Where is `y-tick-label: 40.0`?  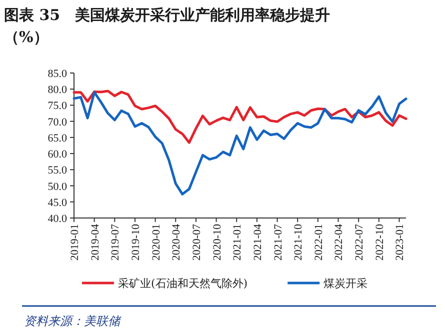 y-tick-label: 40.0 is located at coordinates (58, 219).